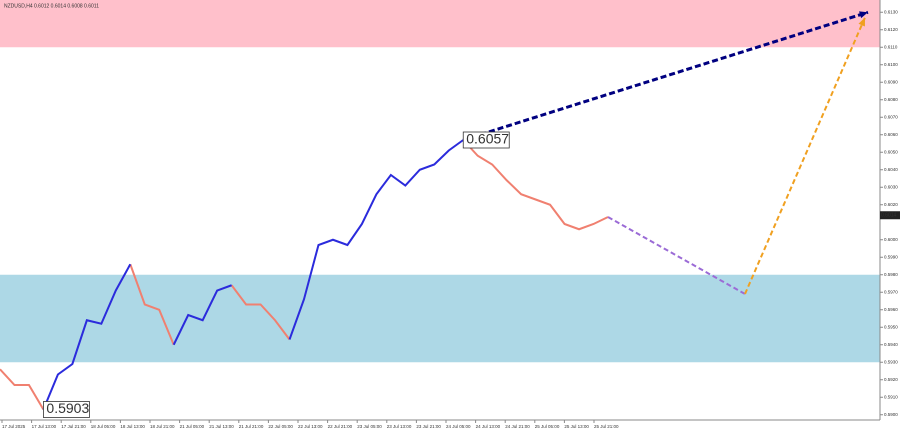  I want to click on x-tick-label: 17 Jul 21:00, so click(73, 426).